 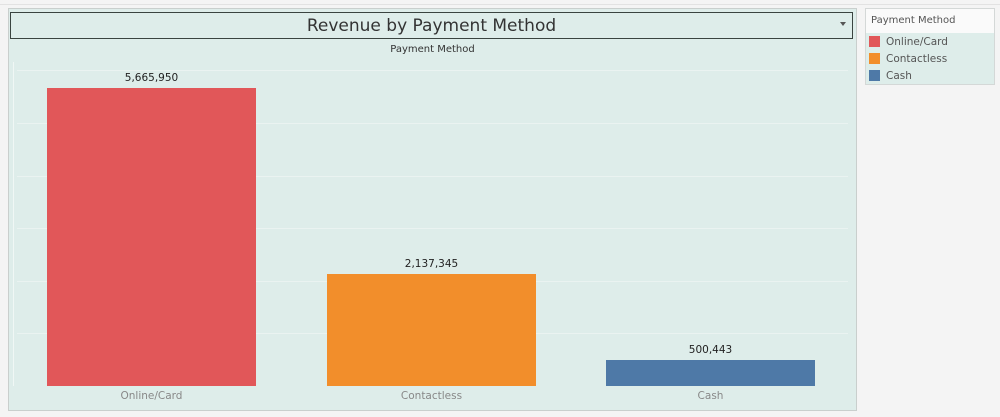 I want to click on value-label: 5,665,950, so click(x=151, y=78).